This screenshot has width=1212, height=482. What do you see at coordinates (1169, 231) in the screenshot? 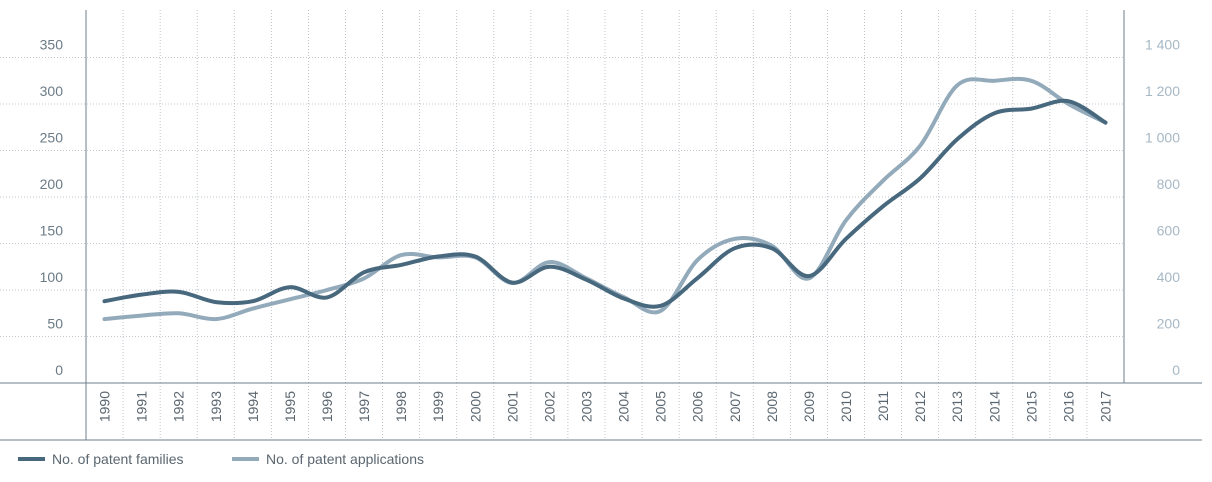
I see `y-tick-label-right: 600` at bounding box center [1169, 231].